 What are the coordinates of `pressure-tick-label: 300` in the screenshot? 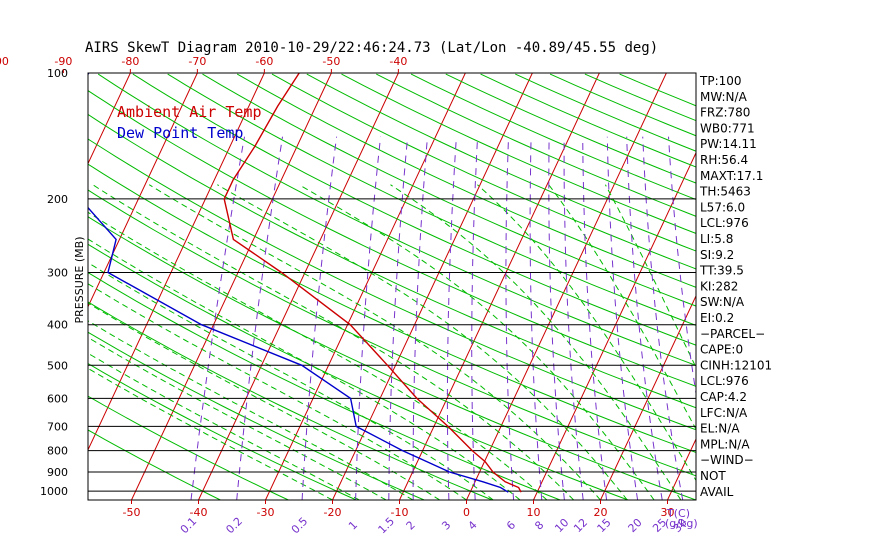 It's located at (57, 273).